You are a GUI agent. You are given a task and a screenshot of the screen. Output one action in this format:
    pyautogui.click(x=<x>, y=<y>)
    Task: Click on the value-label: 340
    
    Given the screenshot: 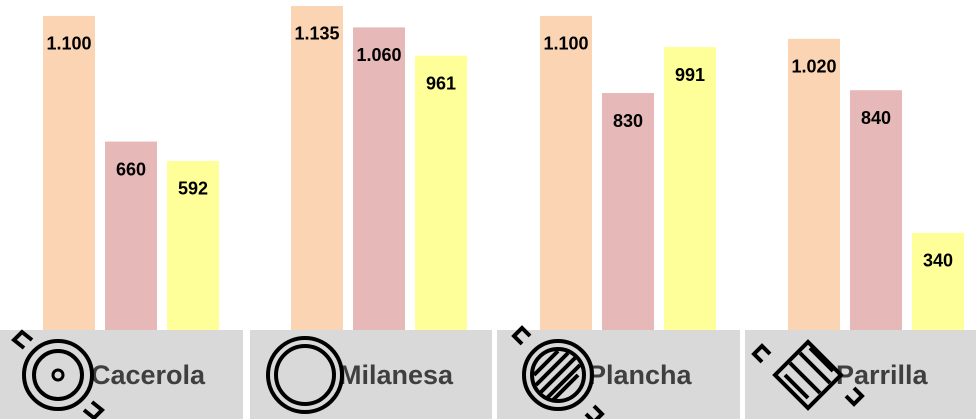 What is the action you would take?
    pyautogui.click(x=938, y=261)
    